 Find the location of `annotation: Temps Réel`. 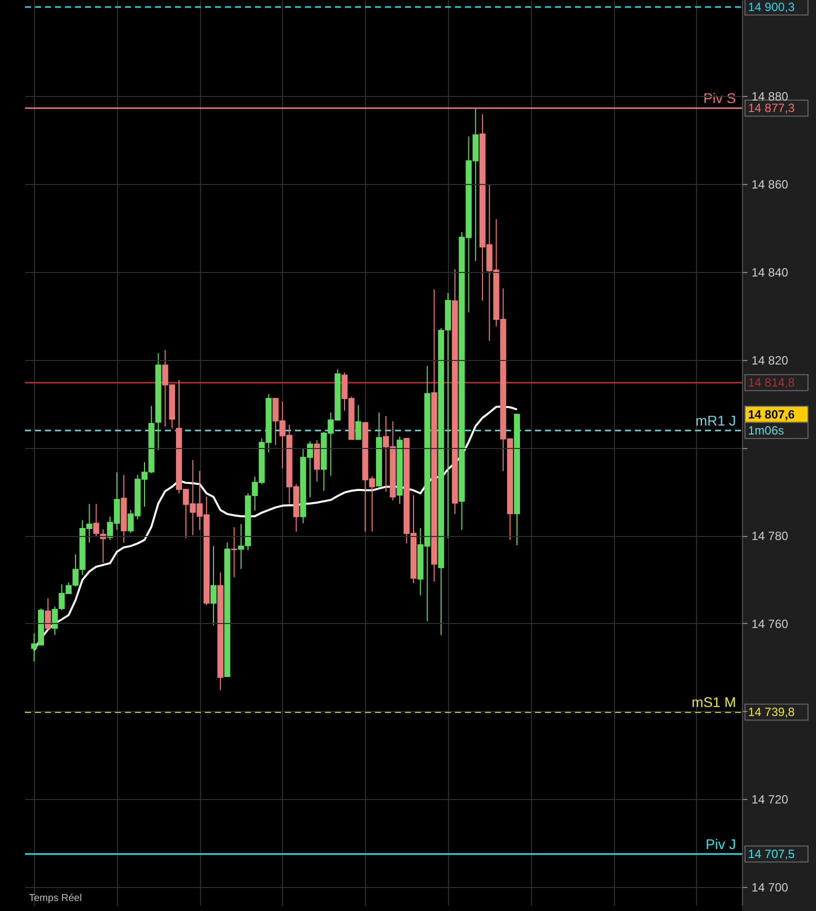

annotation: Temps Réel is located at coordinates (55, 898).